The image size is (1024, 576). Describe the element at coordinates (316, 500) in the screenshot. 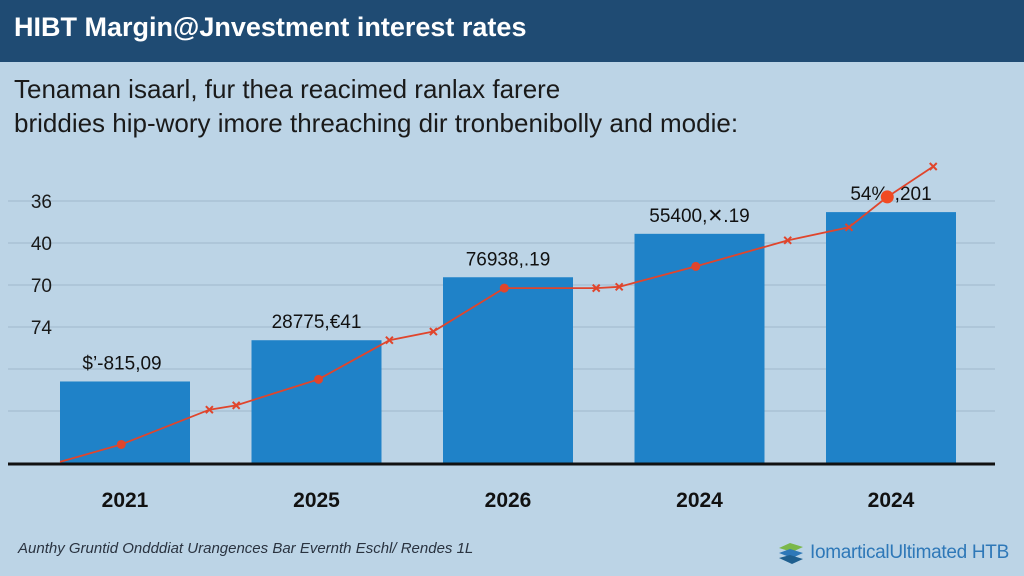

I see `x-tick-label: 2025` at that location.